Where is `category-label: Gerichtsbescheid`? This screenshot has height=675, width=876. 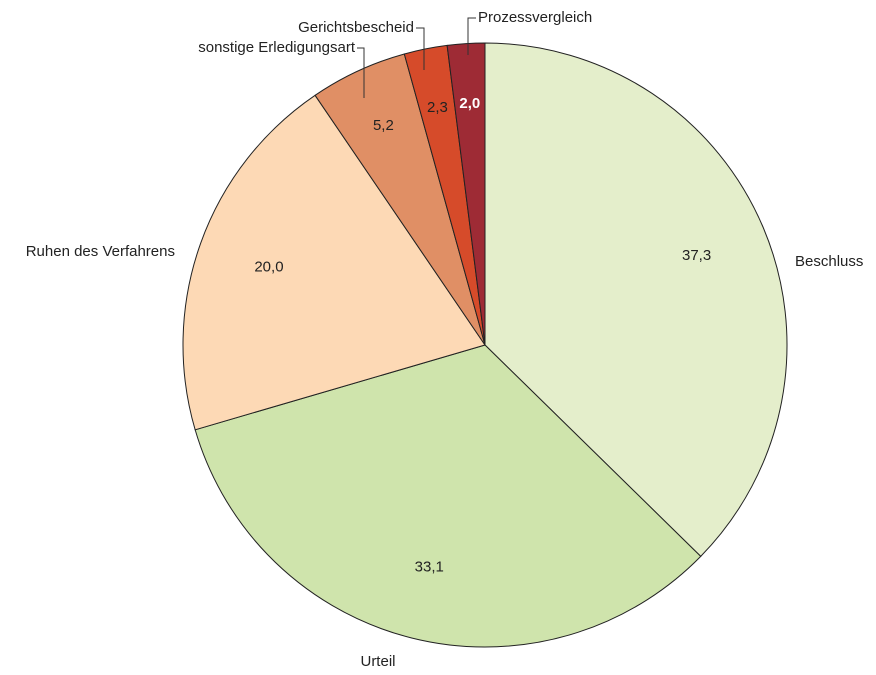
category-label: Gerichtsbescheid is located at coordinates (356, 27).